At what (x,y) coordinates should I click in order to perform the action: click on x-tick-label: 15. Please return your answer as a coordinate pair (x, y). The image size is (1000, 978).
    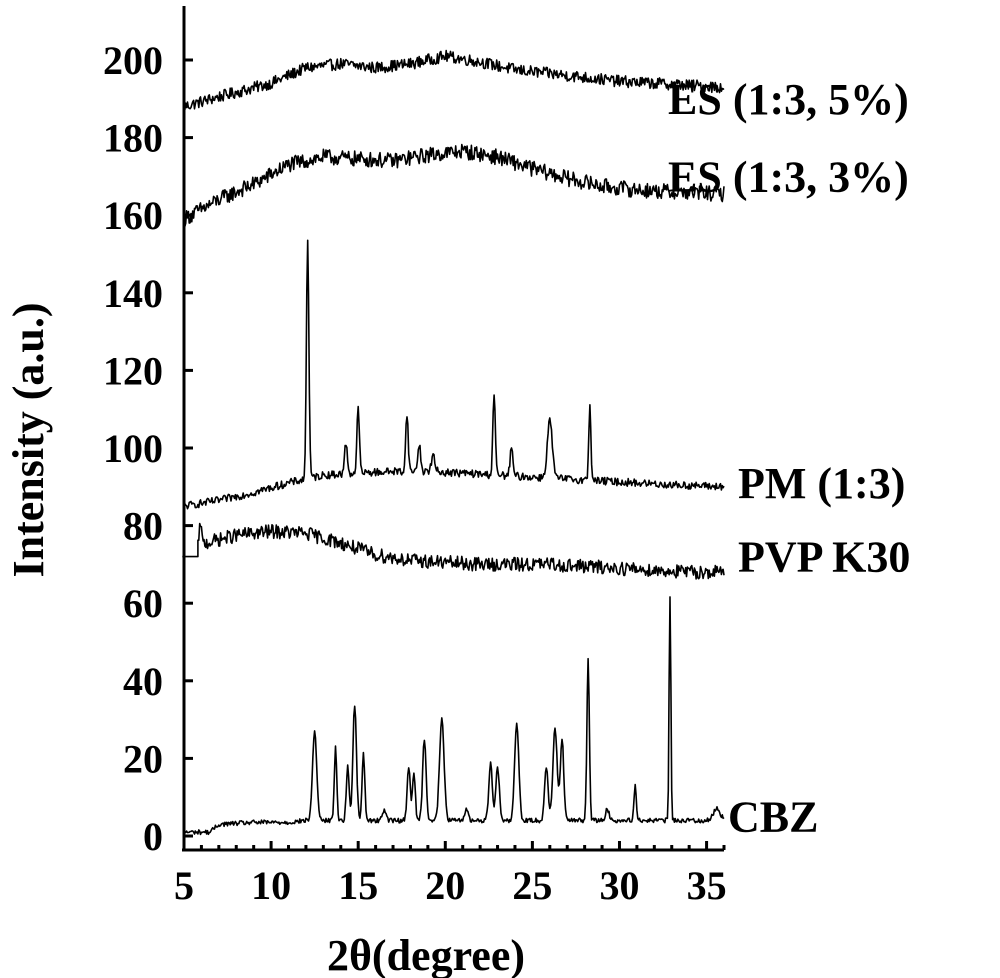
    Looking at the image, I should click on (358, 885).